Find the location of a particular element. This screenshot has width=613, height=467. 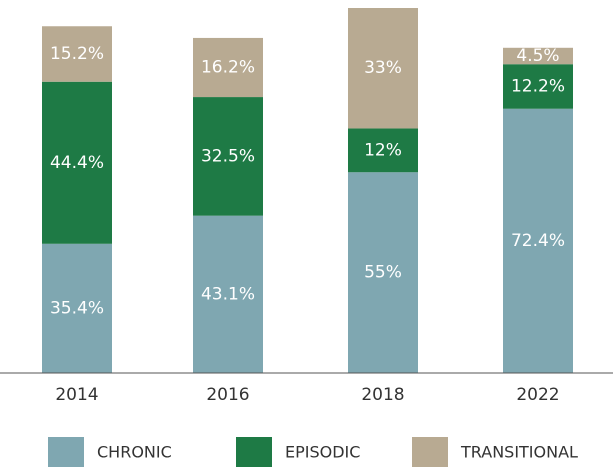

value-label: 44.4% is located at coordinates (77, 163).